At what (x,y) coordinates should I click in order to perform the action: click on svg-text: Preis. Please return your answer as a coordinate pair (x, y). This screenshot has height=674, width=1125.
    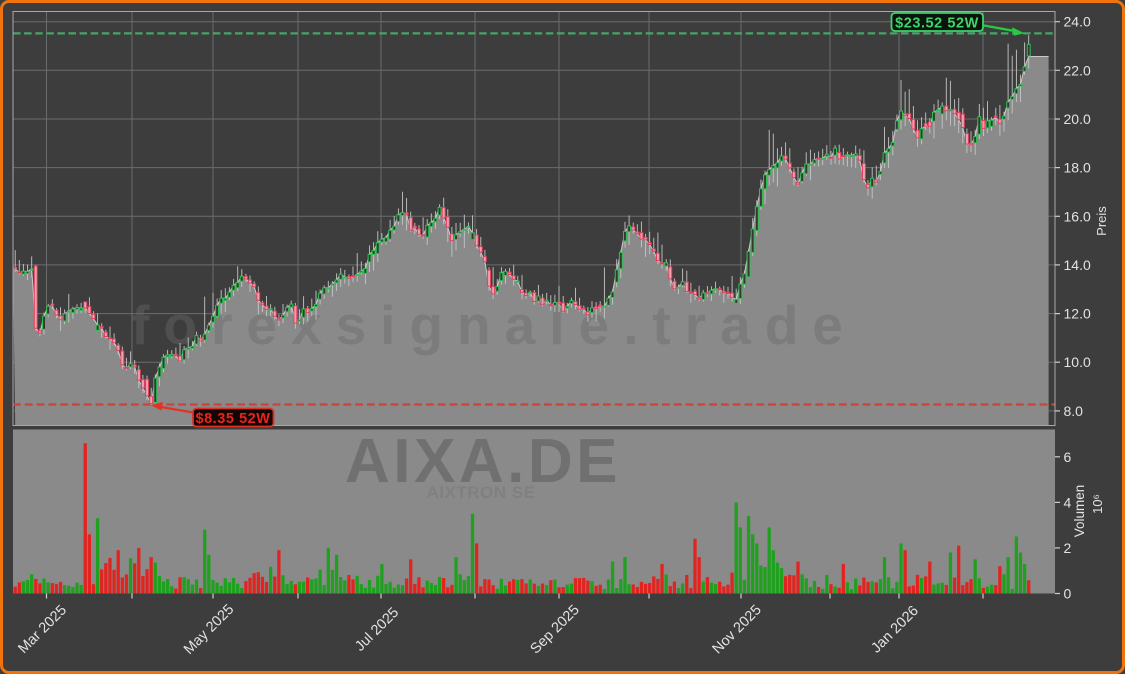
    Looking at the image, I should click on (1101, 221).